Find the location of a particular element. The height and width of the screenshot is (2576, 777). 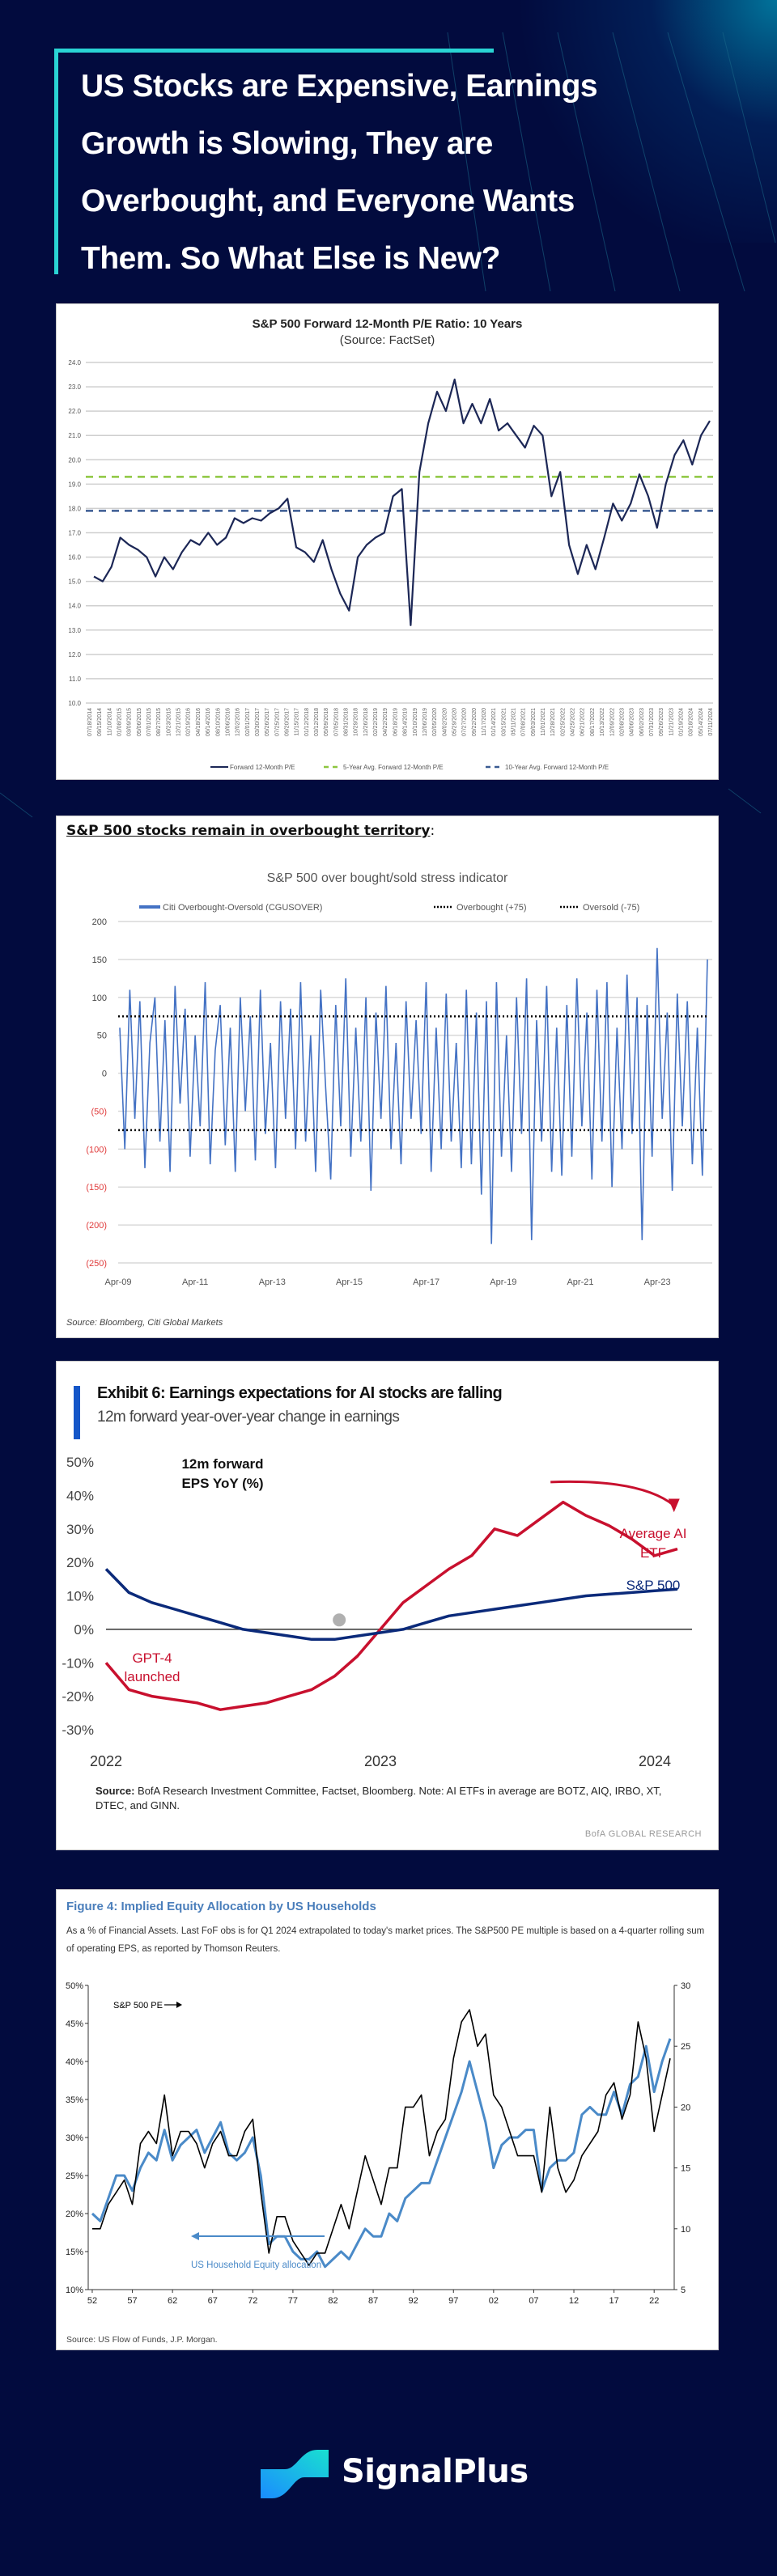

x-tick-label: 02 is located at coordinates (494, 2301).